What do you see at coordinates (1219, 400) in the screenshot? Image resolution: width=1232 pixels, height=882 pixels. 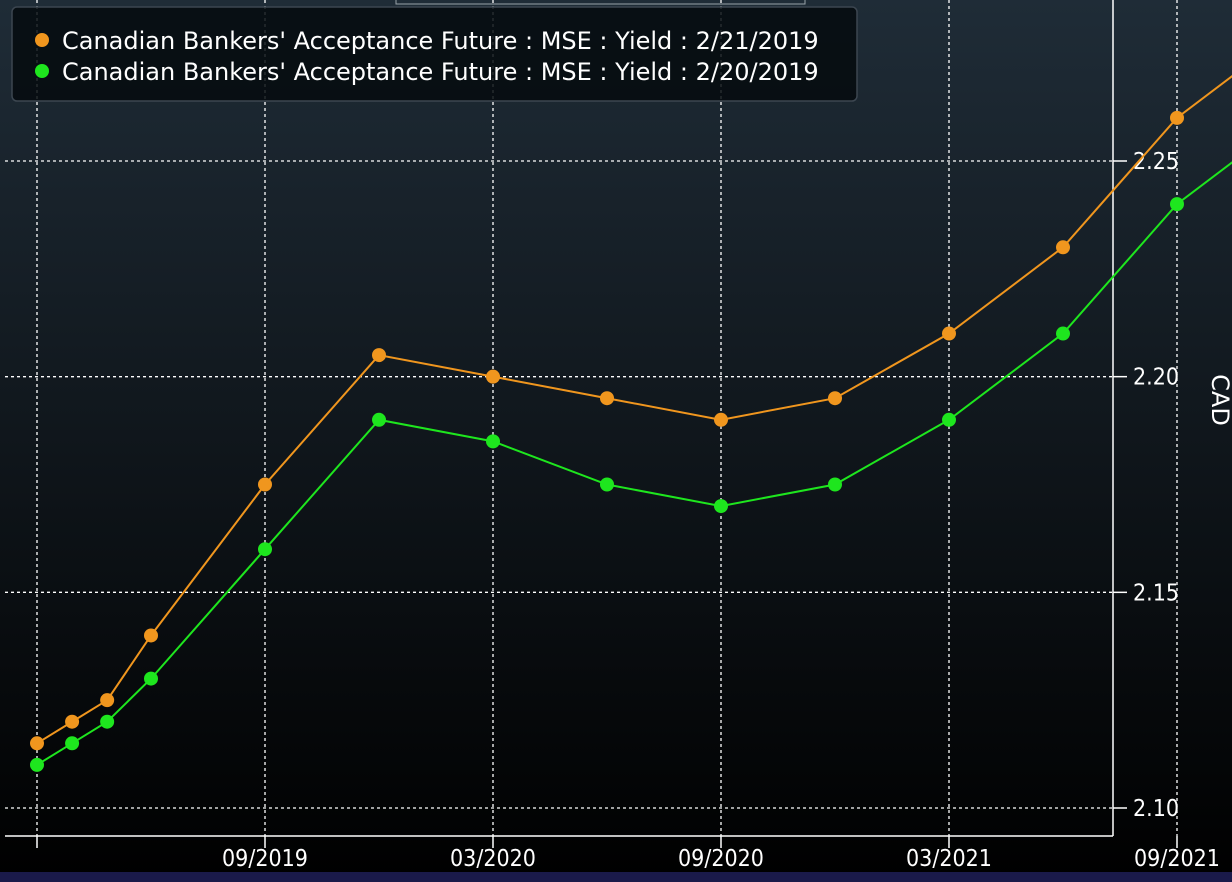 I see `y-axis-title: CAD` at bounding box center [1219, 400].